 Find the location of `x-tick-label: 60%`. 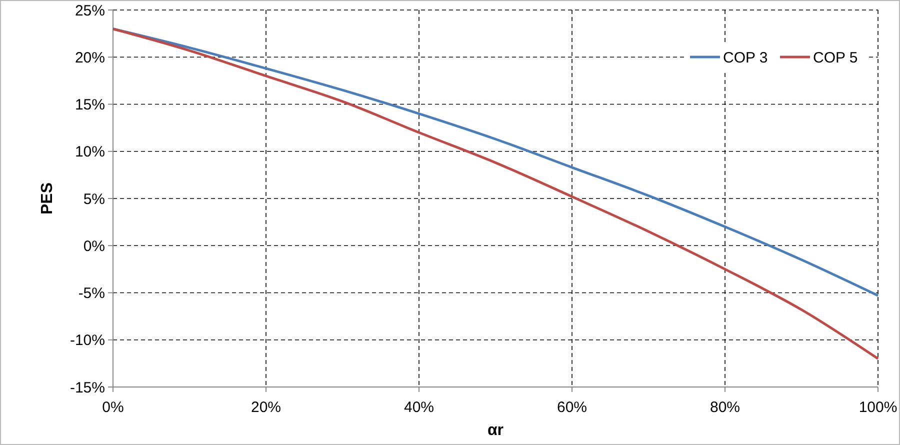

x-tick-label: 60% is located at coordinates (572, 407).